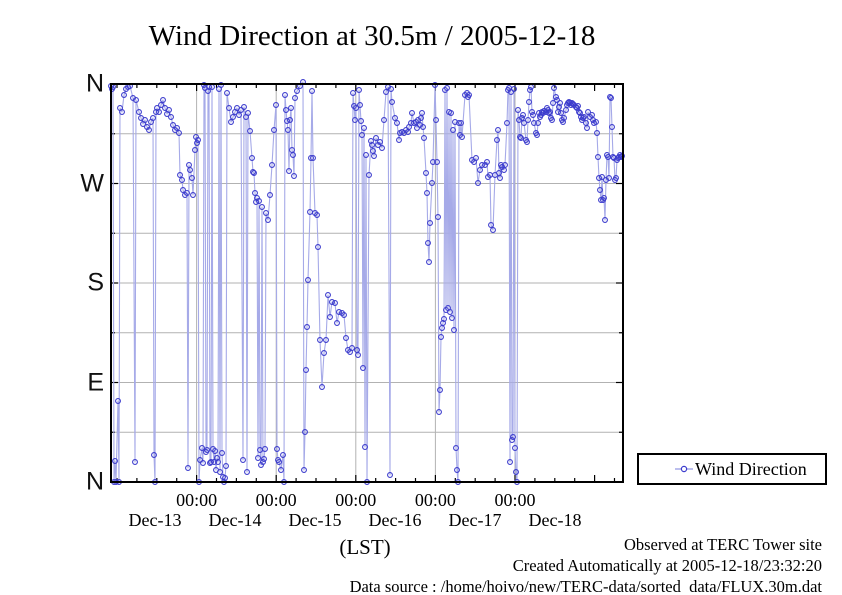 The width and height of the screenshot is (842, 595). I want to click on x-axis-date-label-Dec-17: Dec-17, so click(475, 520).